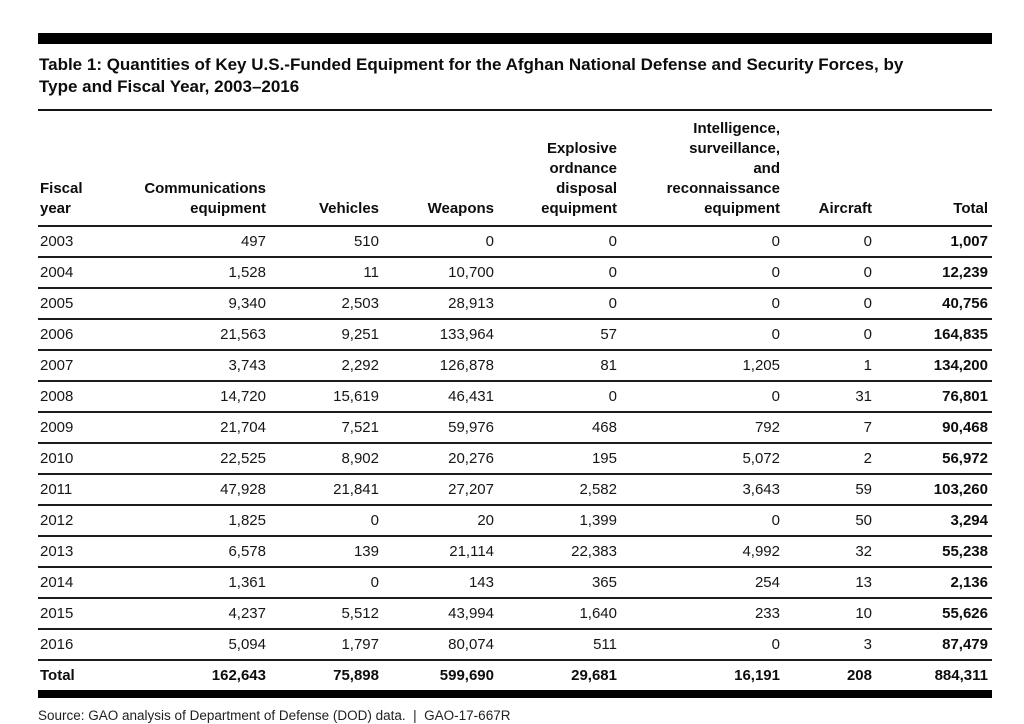 This screenshot has width=1024, height=724. What do you see at coordinates (515, 303) in the screenshot?
I see `table-row: 2005 9,340 2,503 28,913 0 0 0 40,756` at bounding box center [515, 303].